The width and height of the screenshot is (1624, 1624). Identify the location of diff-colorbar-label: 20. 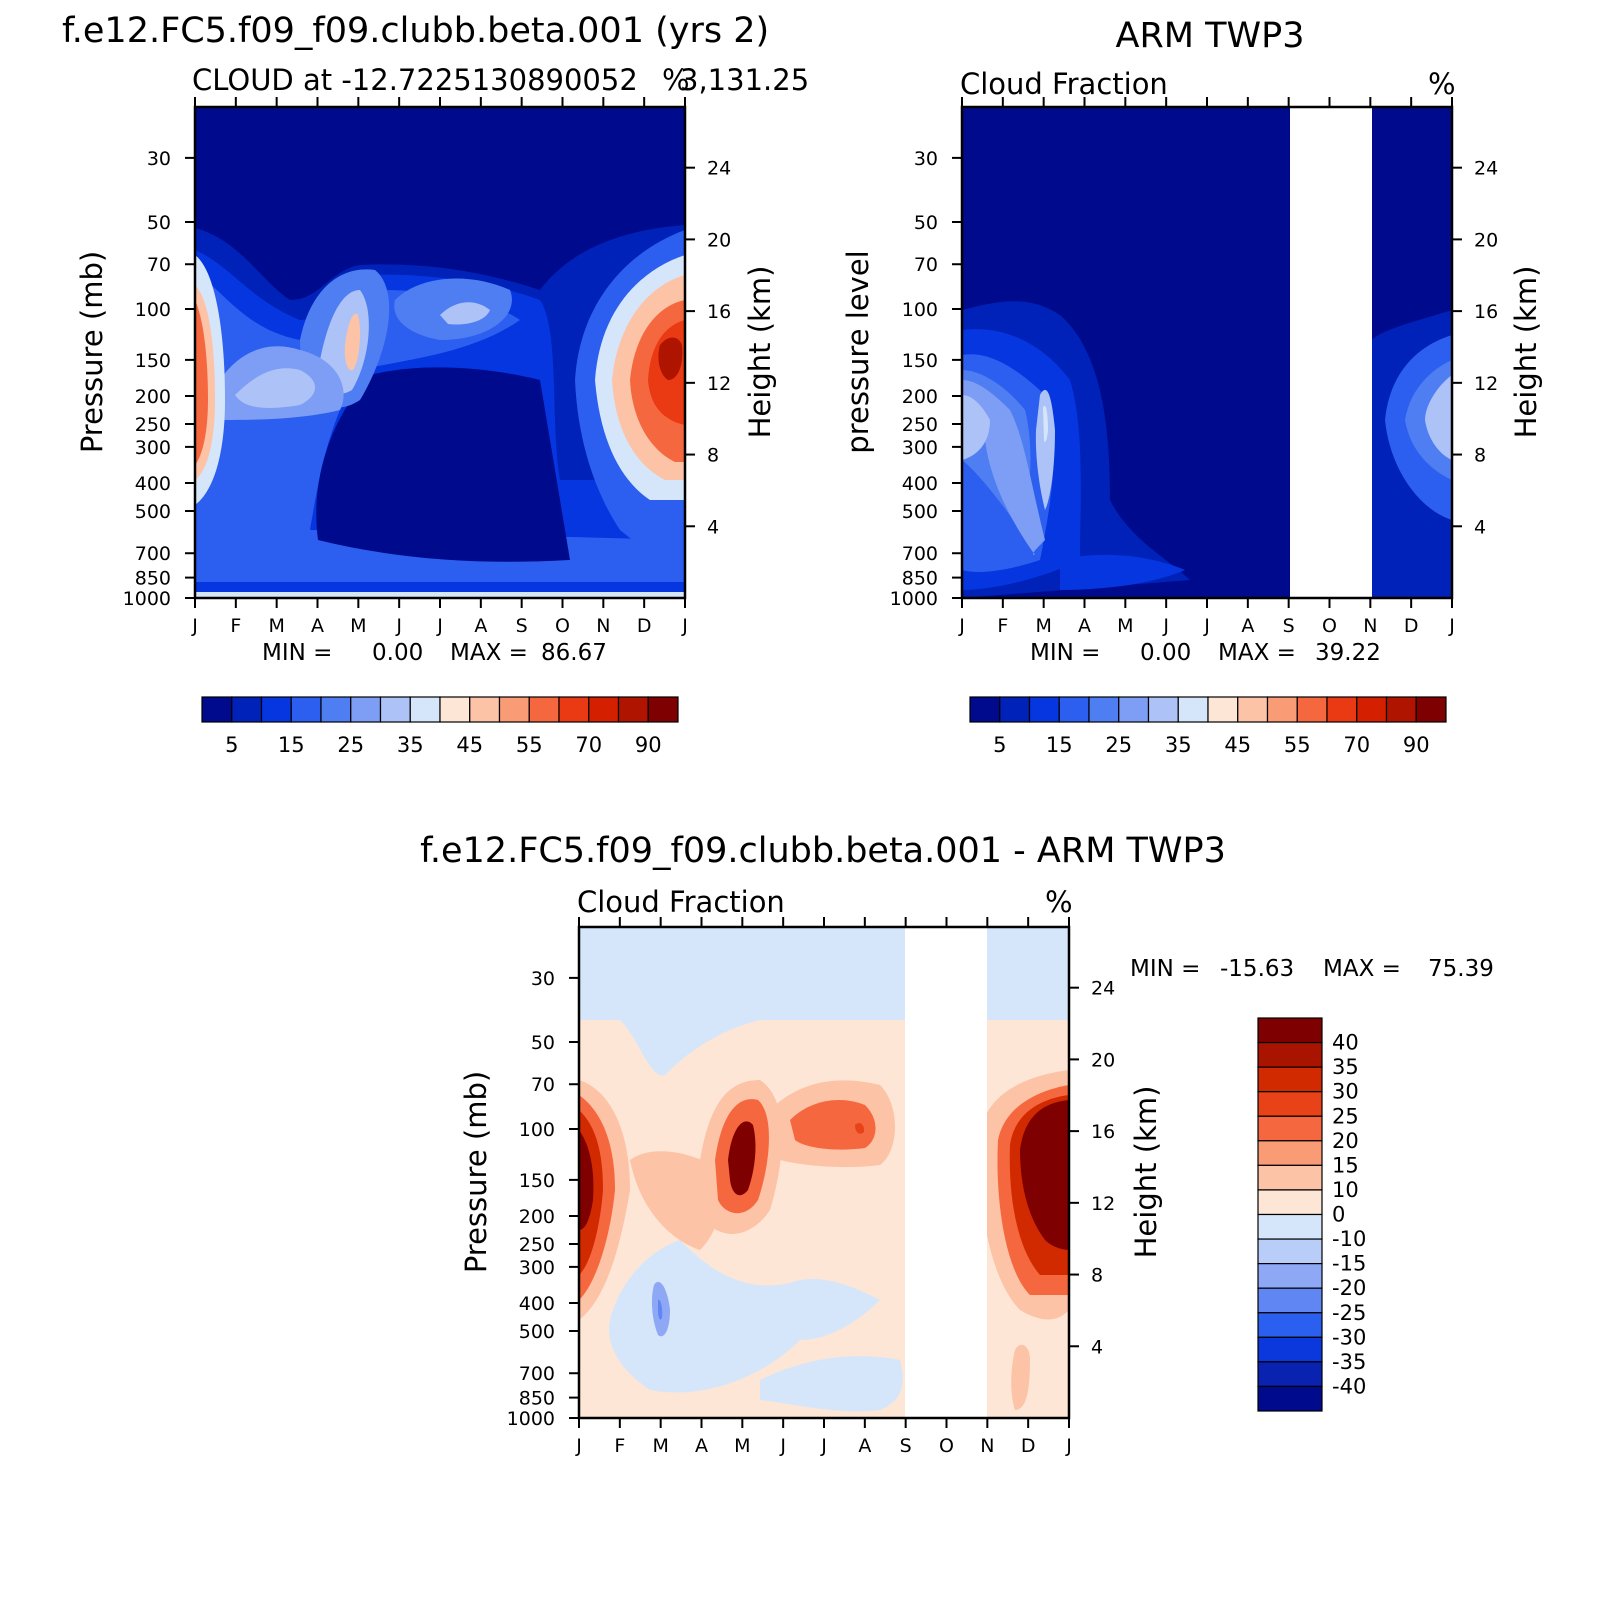
(1345, 1141).